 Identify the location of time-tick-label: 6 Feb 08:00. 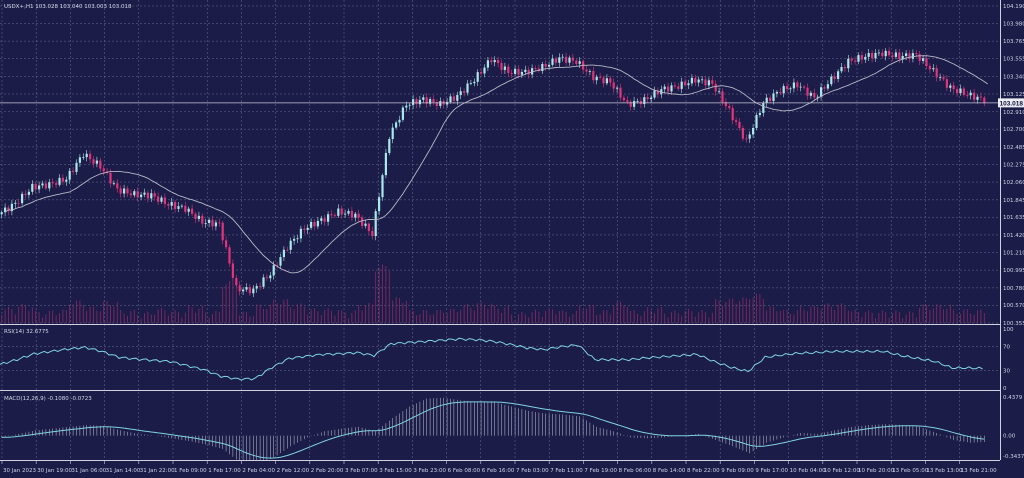
(464, 471).